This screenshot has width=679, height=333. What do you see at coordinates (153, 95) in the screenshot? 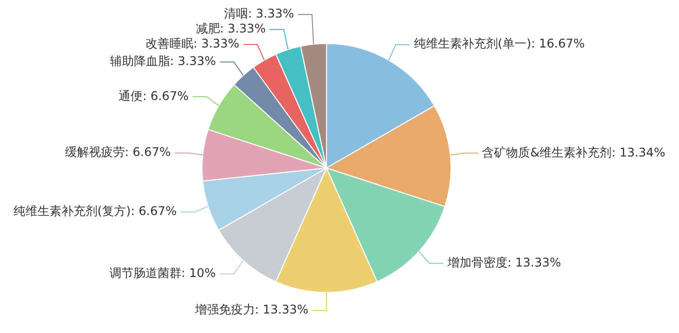
I see `slice-label: 通便: 6.67%` at bounding box center [153, 95].